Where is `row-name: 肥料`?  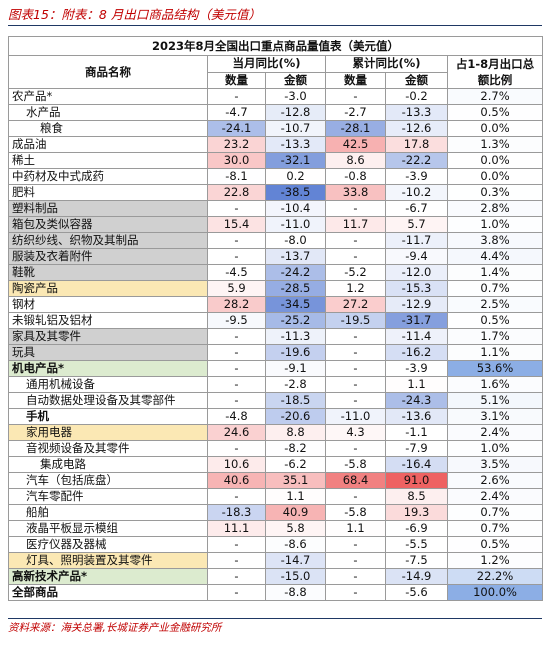
row-name: 肥料 is located at coordinates (108, 192).